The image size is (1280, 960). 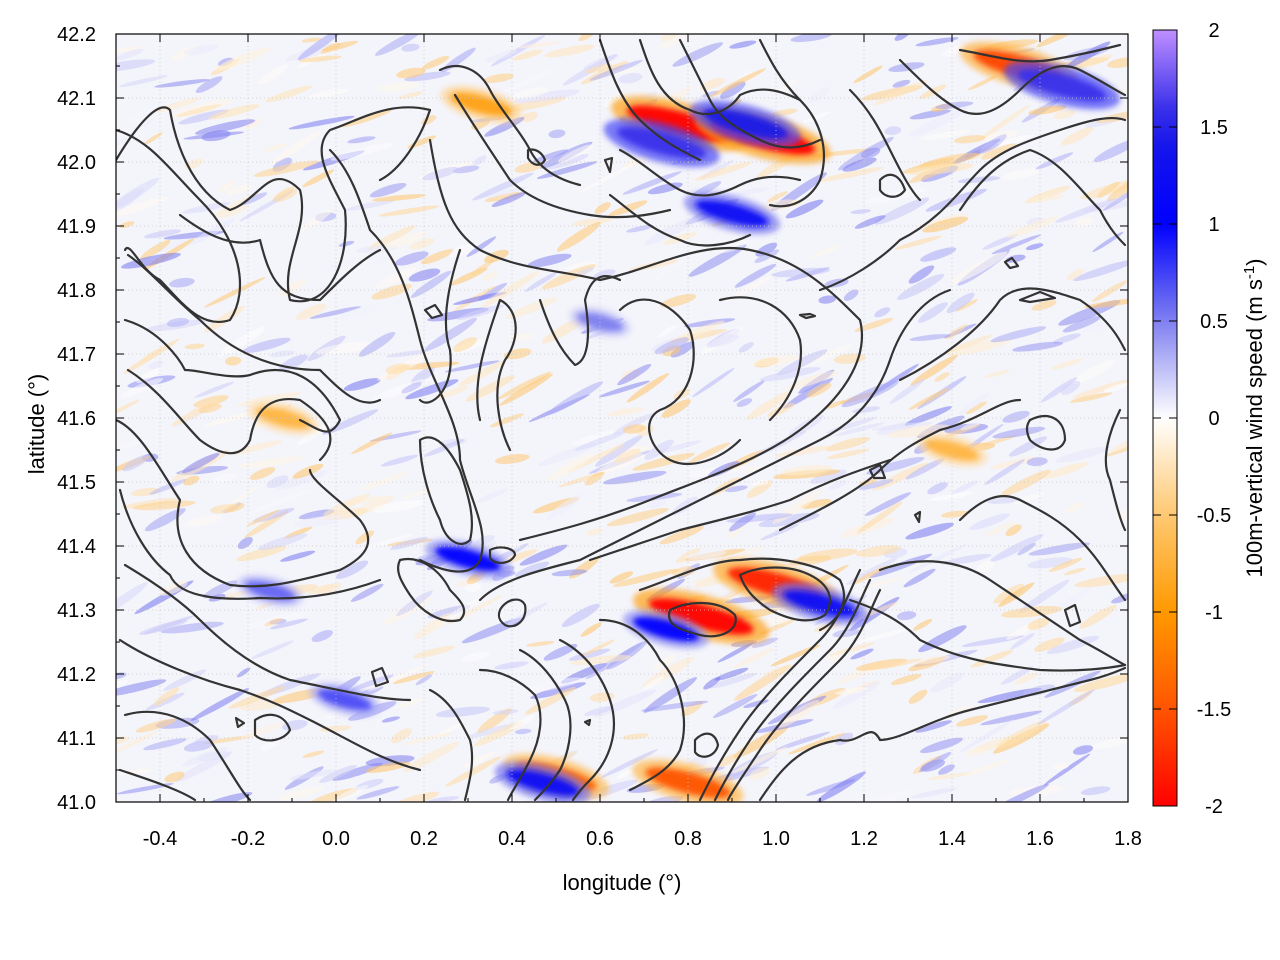 I want to click on x-tick-label: 1.8, so click(x=1128, y=839).